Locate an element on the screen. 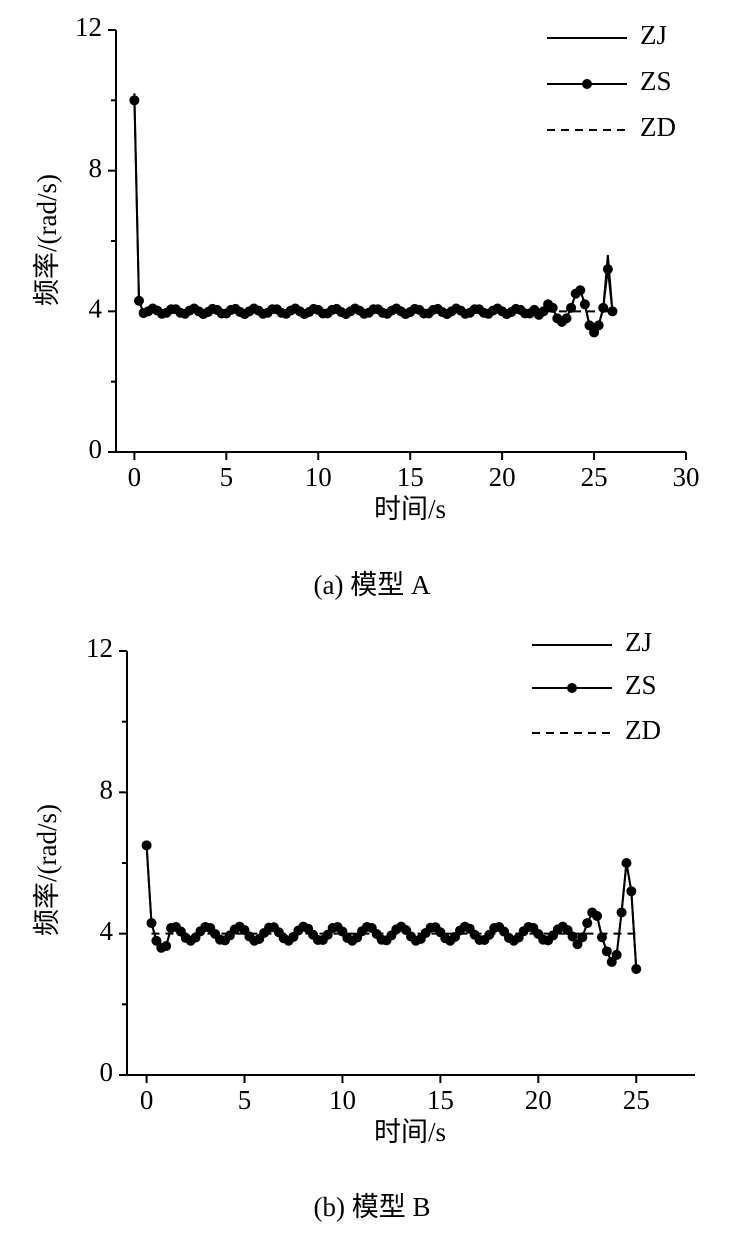  caption: (a) 模型 A is located at coordinates (372, 585).